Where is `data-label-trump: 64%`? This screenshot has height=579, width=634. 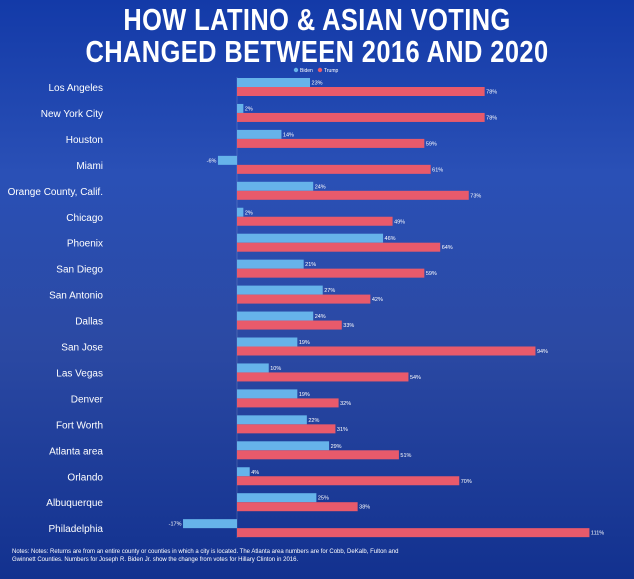 data-label-trump: 64% is located at coordinates (447, 248).